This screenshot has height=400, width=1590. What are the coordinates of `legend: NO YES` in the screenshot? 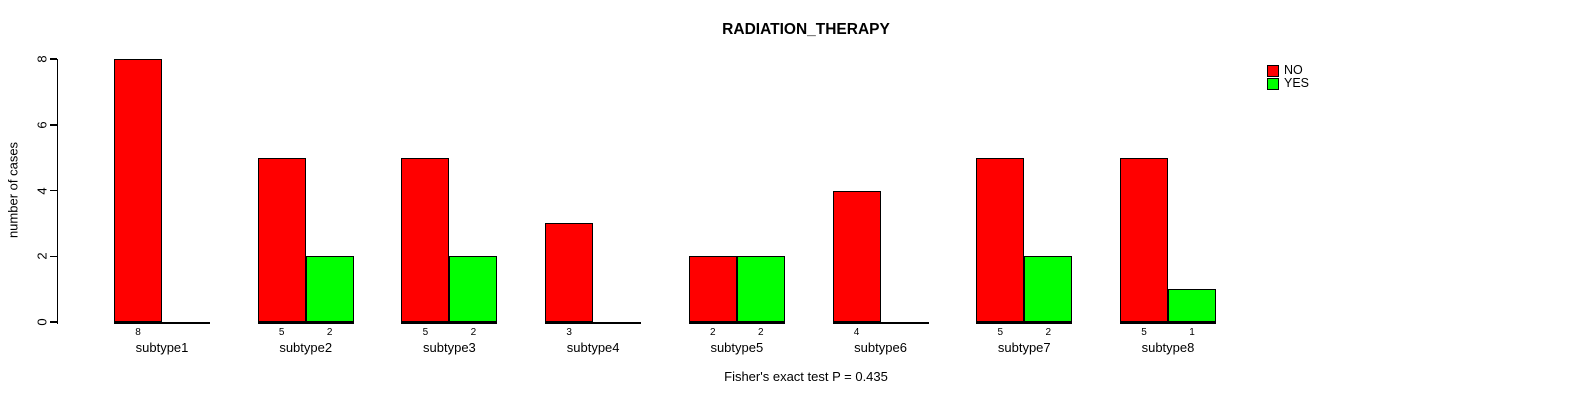 It's located at (1288, 77).